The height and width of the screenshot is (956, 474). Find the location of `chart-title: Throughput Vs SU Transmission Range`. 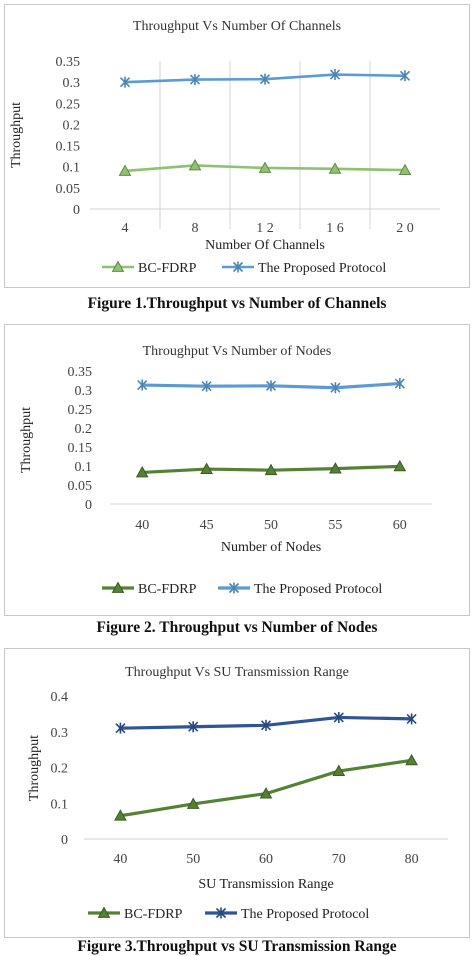

chart-title: Throughput Vs SU Transmission Range is located at coordinates (237, 672).